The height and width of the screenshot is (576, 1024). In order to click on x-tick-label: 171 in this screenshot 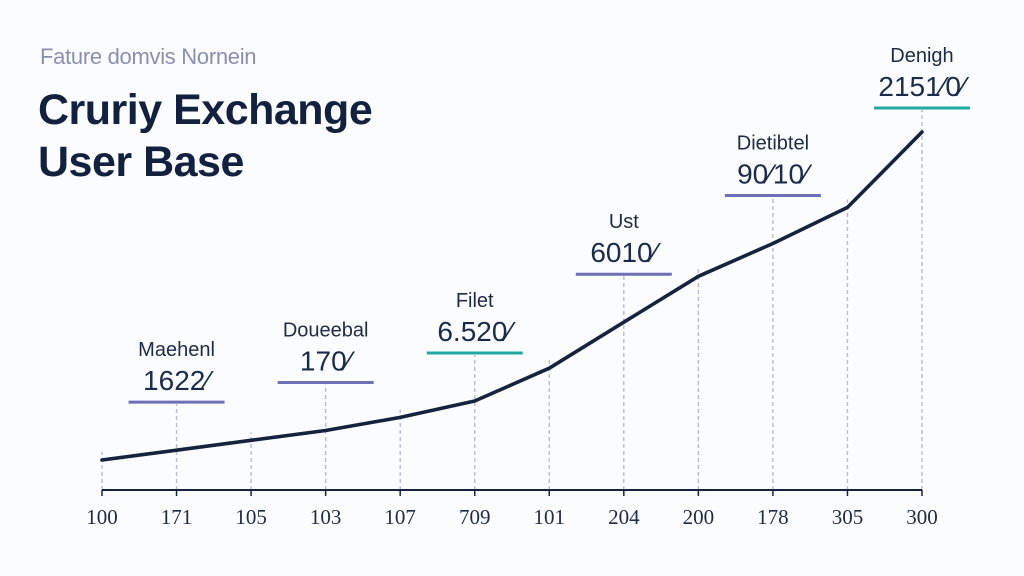, I will do `click(177, 517)`.